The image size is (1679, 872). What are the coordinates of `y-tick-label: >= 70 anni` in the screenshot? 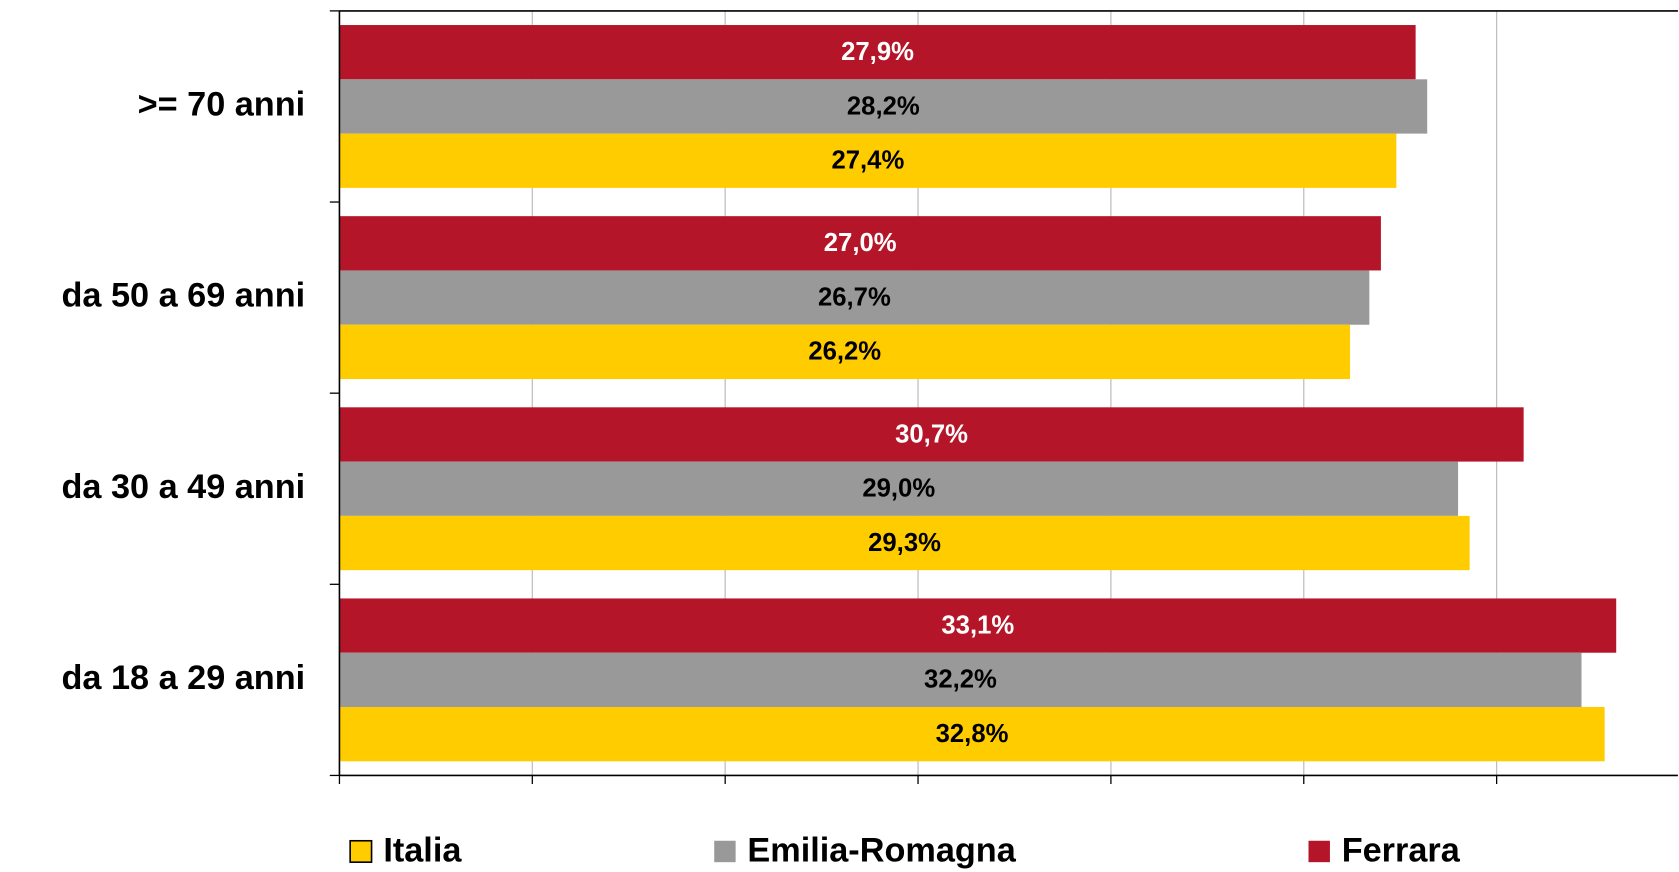 It's located at (222, 105).